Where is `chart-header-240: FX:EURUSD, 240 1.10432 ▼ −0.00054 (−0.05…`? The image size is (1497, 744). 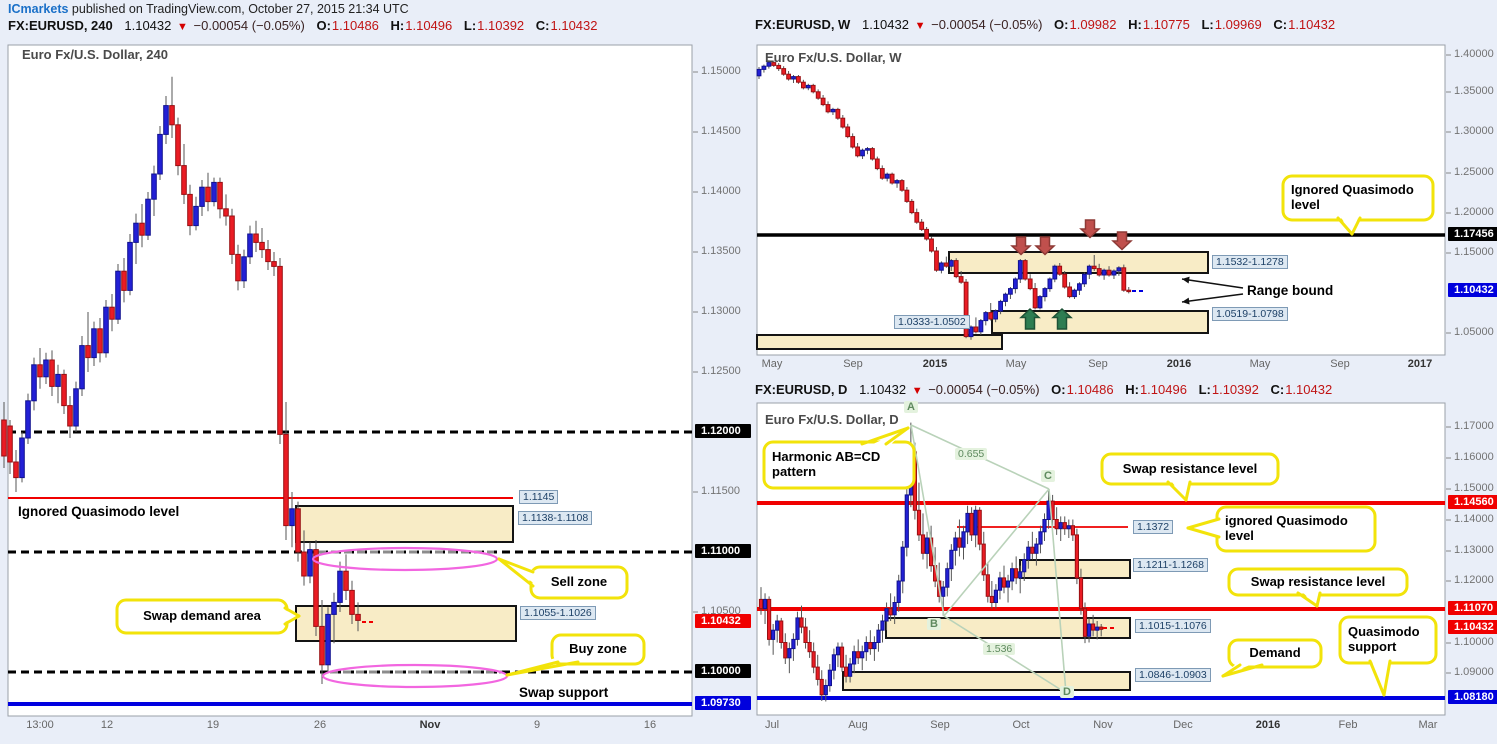 chart-header-240: FX:EURUSD, 240 1.10432 ▼ −0.00054 (−0.05… is located at coordinates (303, 25).